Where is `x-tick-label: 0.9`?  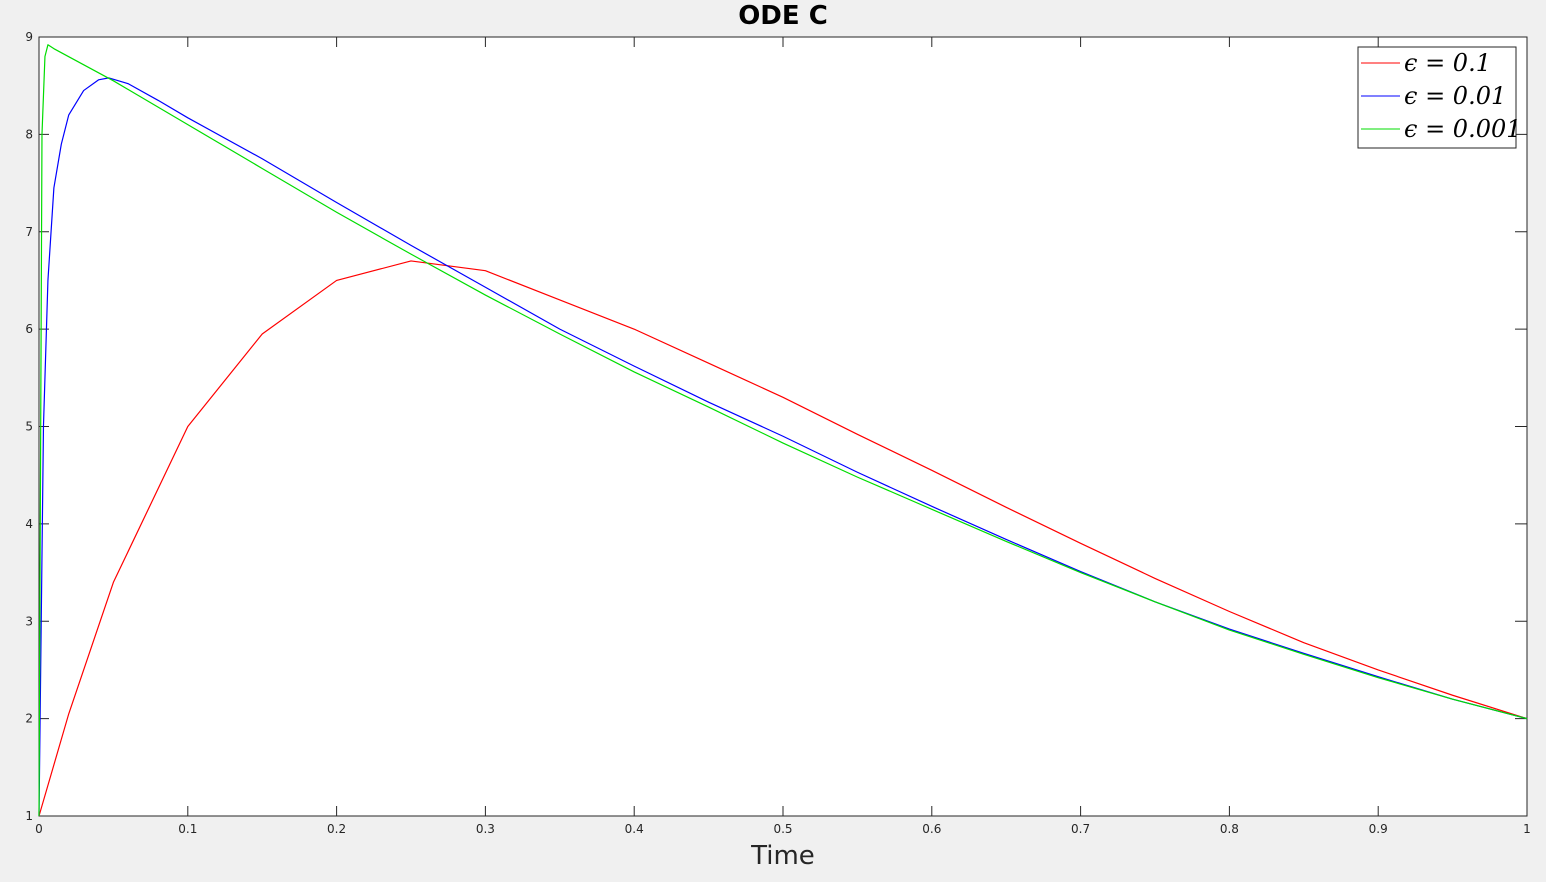
x-tick-label: 0.9 is located at coordinates (1378, 829).